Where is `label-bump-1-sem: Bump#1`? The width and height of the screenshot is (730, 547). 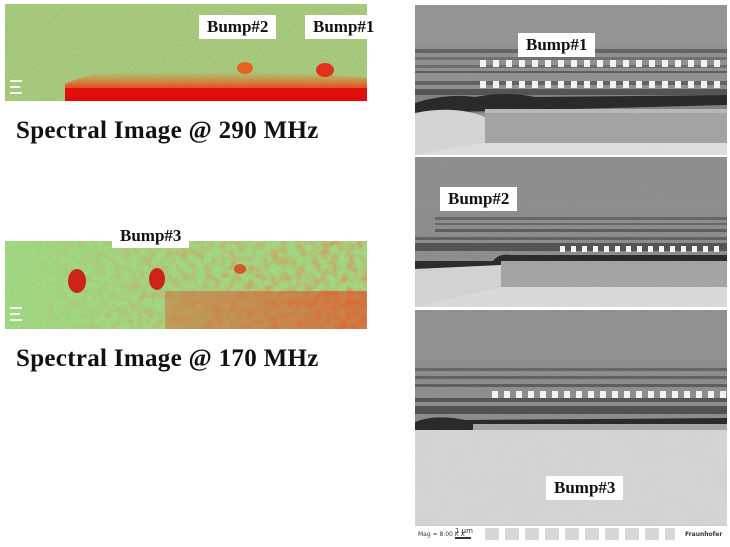
label-bump-1-sem: Bump#1 is located at coordinates (557, 45).